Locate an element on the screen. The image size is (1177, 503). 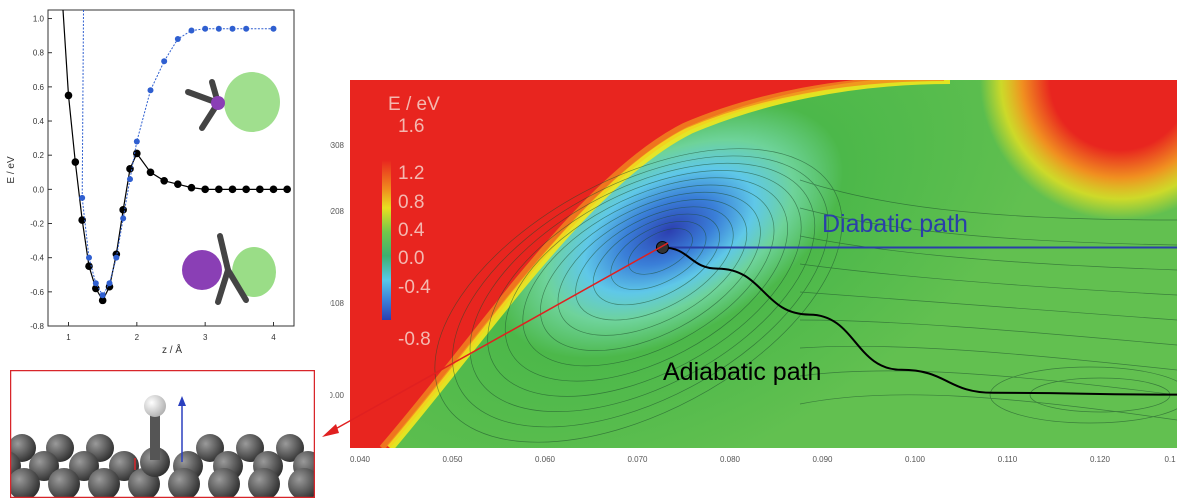
x-tick-group: 1 2 3 4 is located at coordinates (171, 332).